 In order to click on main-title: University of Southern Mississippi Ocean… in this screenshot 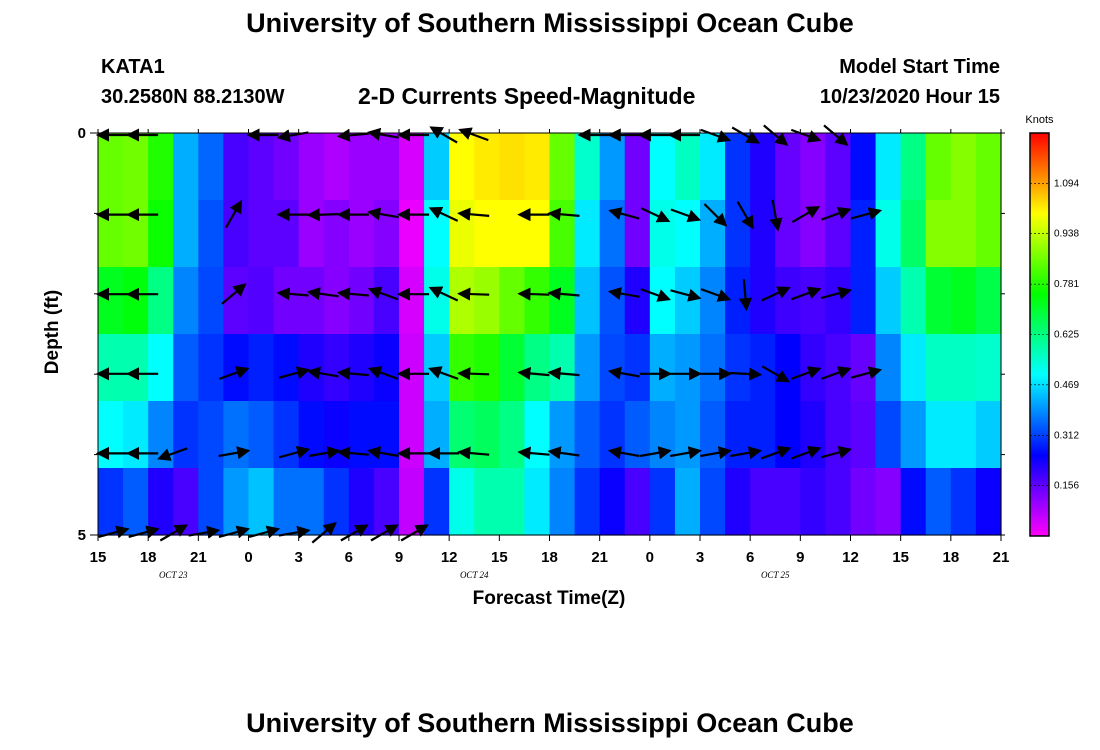, I will do `click(550, 23)`.